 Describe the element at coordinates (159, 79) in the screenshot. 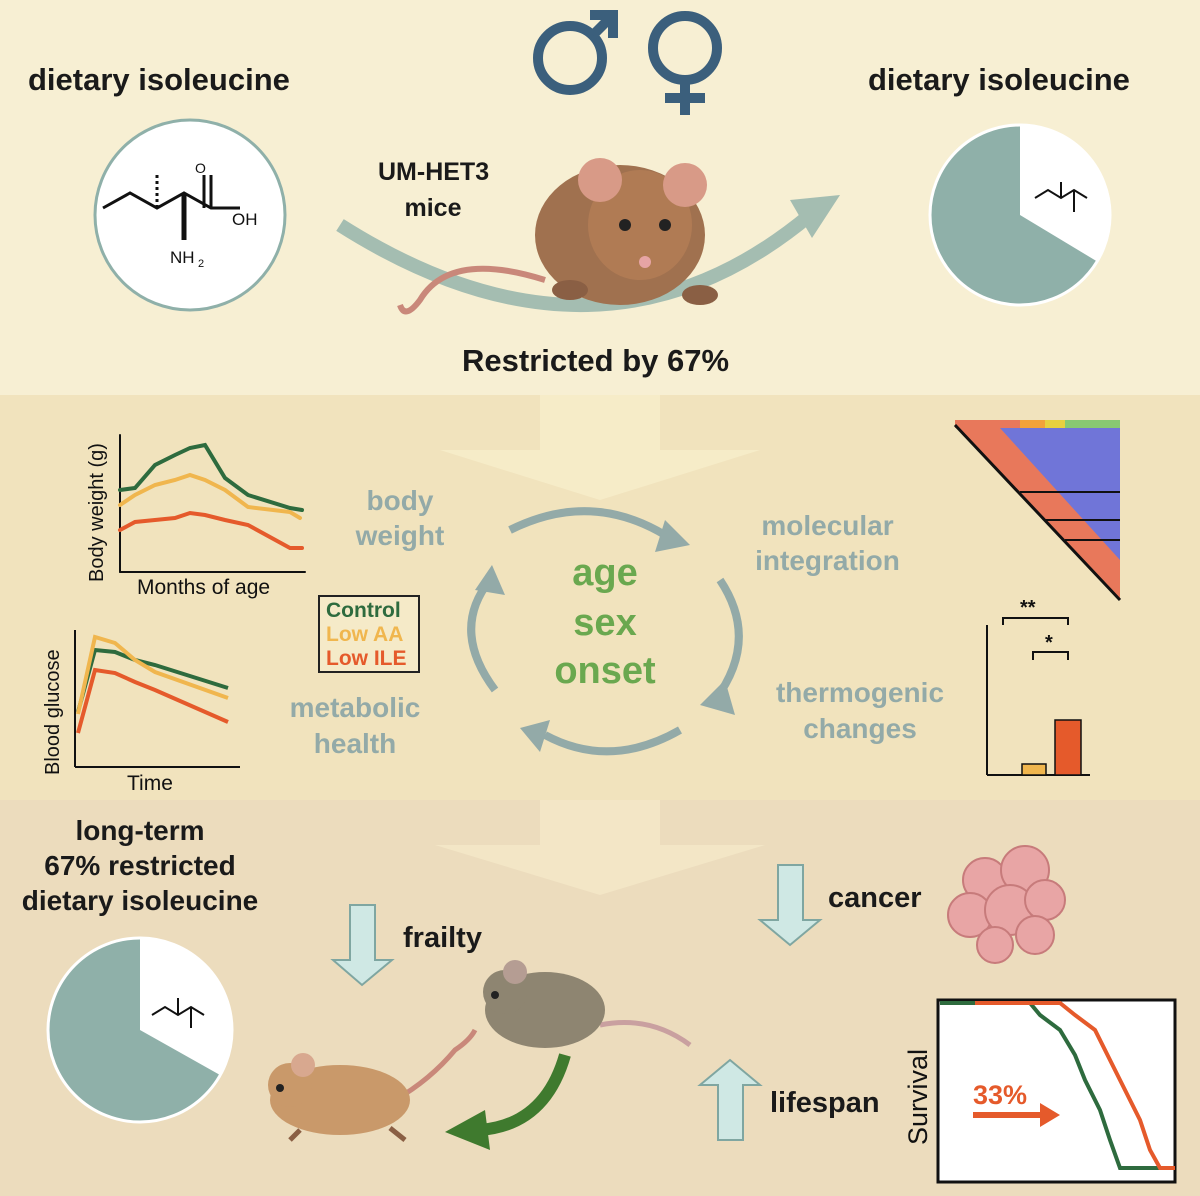

I see `title-left: dietary isoleucine` at that location.